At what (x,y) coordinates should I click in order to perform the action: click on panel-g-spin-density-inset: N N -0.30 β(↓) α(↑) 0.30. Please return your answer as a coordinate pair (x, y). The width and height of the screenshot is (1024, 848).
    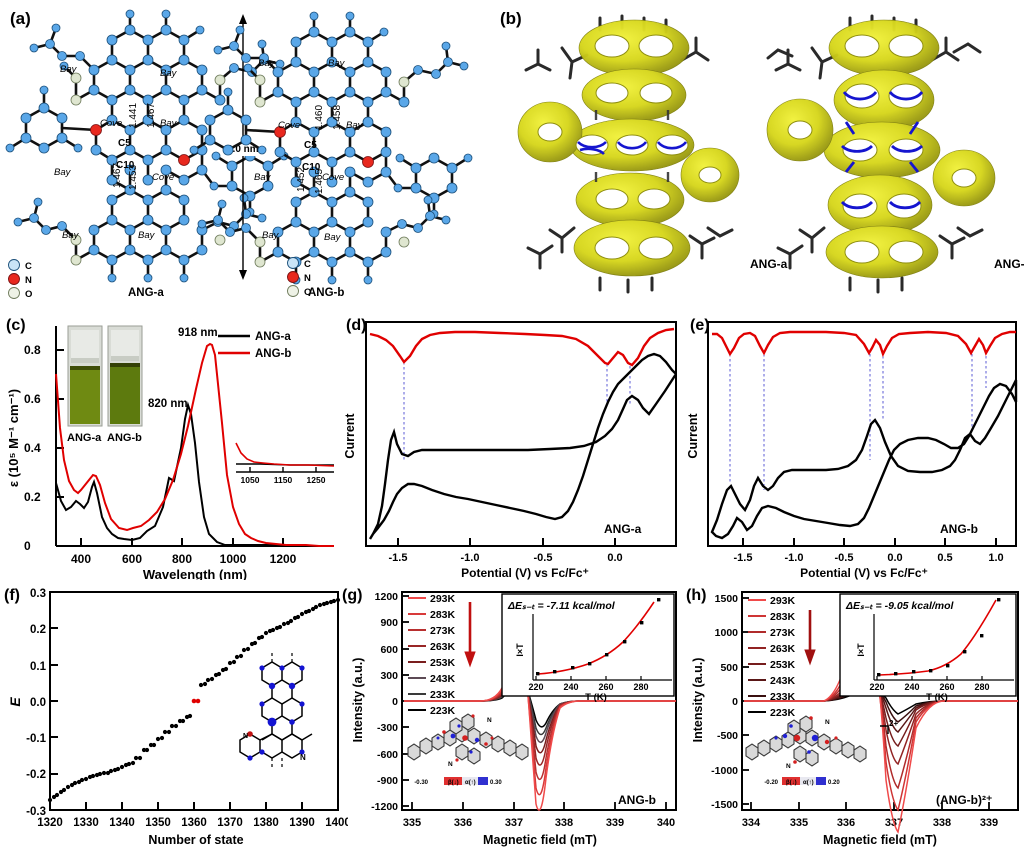
    Looking at the image, I should click on (468, 749).